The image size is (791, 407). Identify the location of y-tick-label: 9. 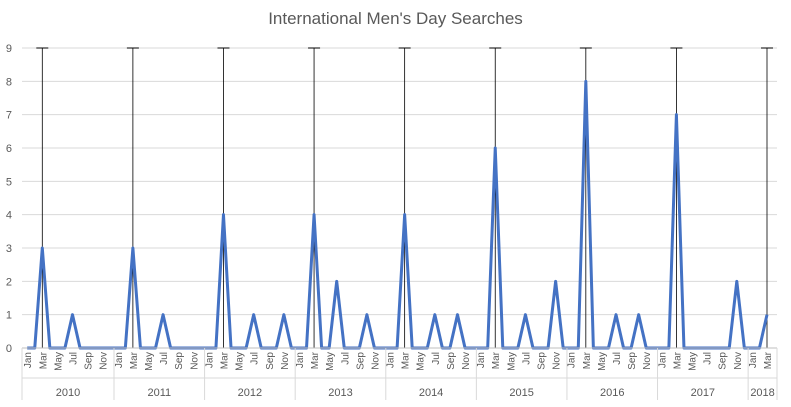
(9, 49).